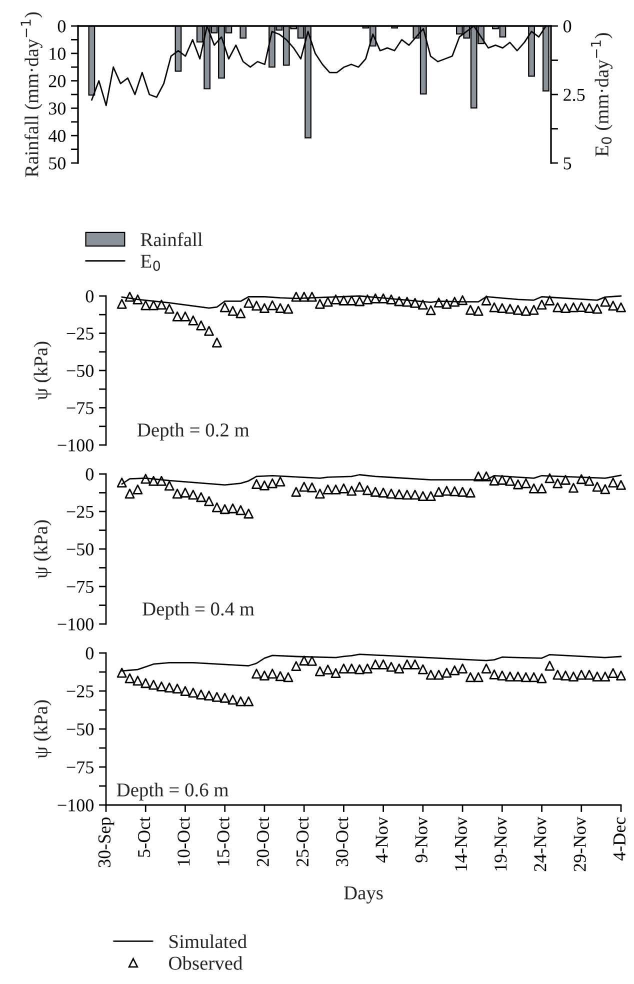 The image size is (634, 984). What do you see at coordinates (540, 844) in the screenshot?
I see `x-tick-label: 24-Nov` at bounding box center [540, 844].